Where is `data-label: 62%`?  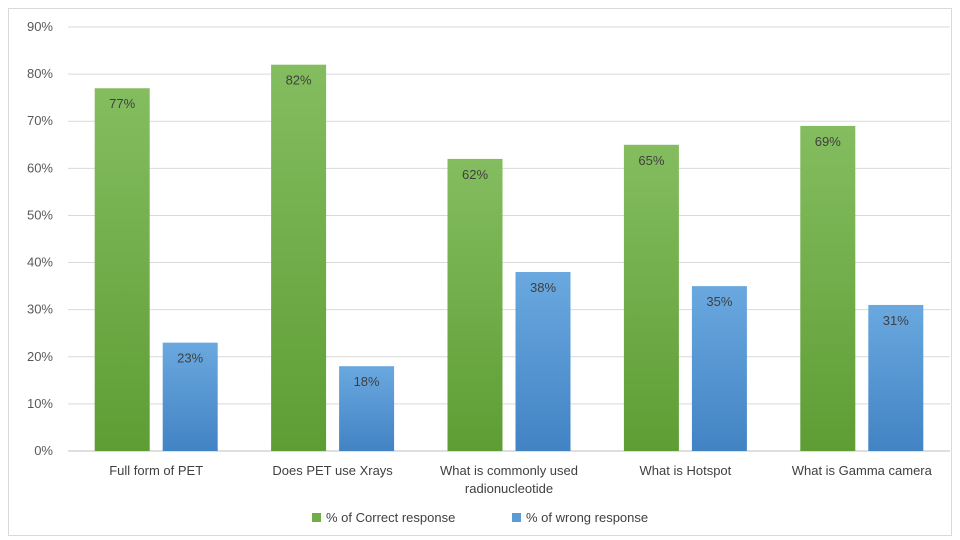
data-label: 62% is located at coordinates (475, 174).